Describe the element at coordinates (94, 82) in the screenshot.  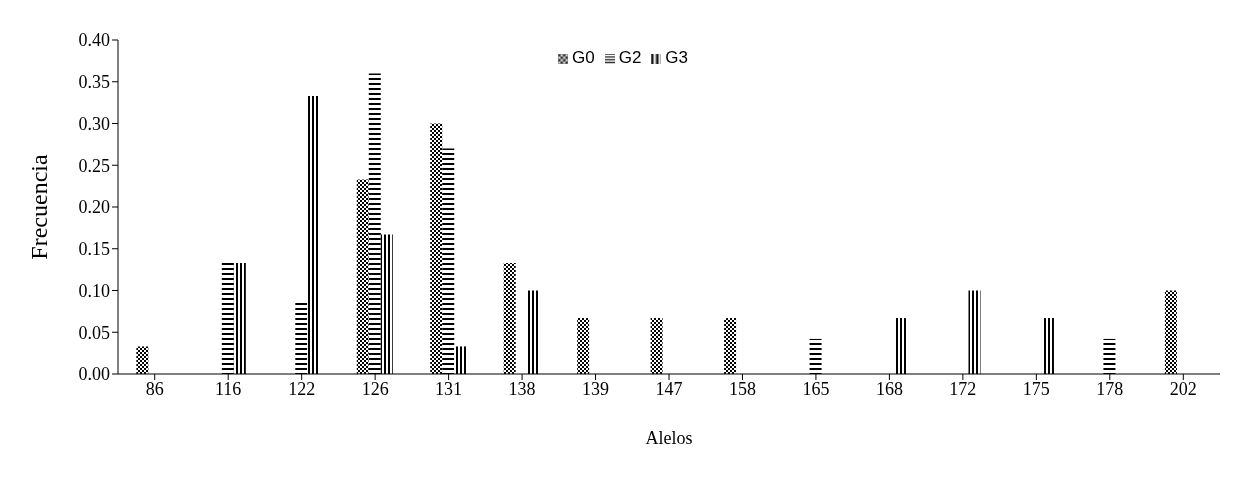
I see `y-tick-label: 0.35` at that location.